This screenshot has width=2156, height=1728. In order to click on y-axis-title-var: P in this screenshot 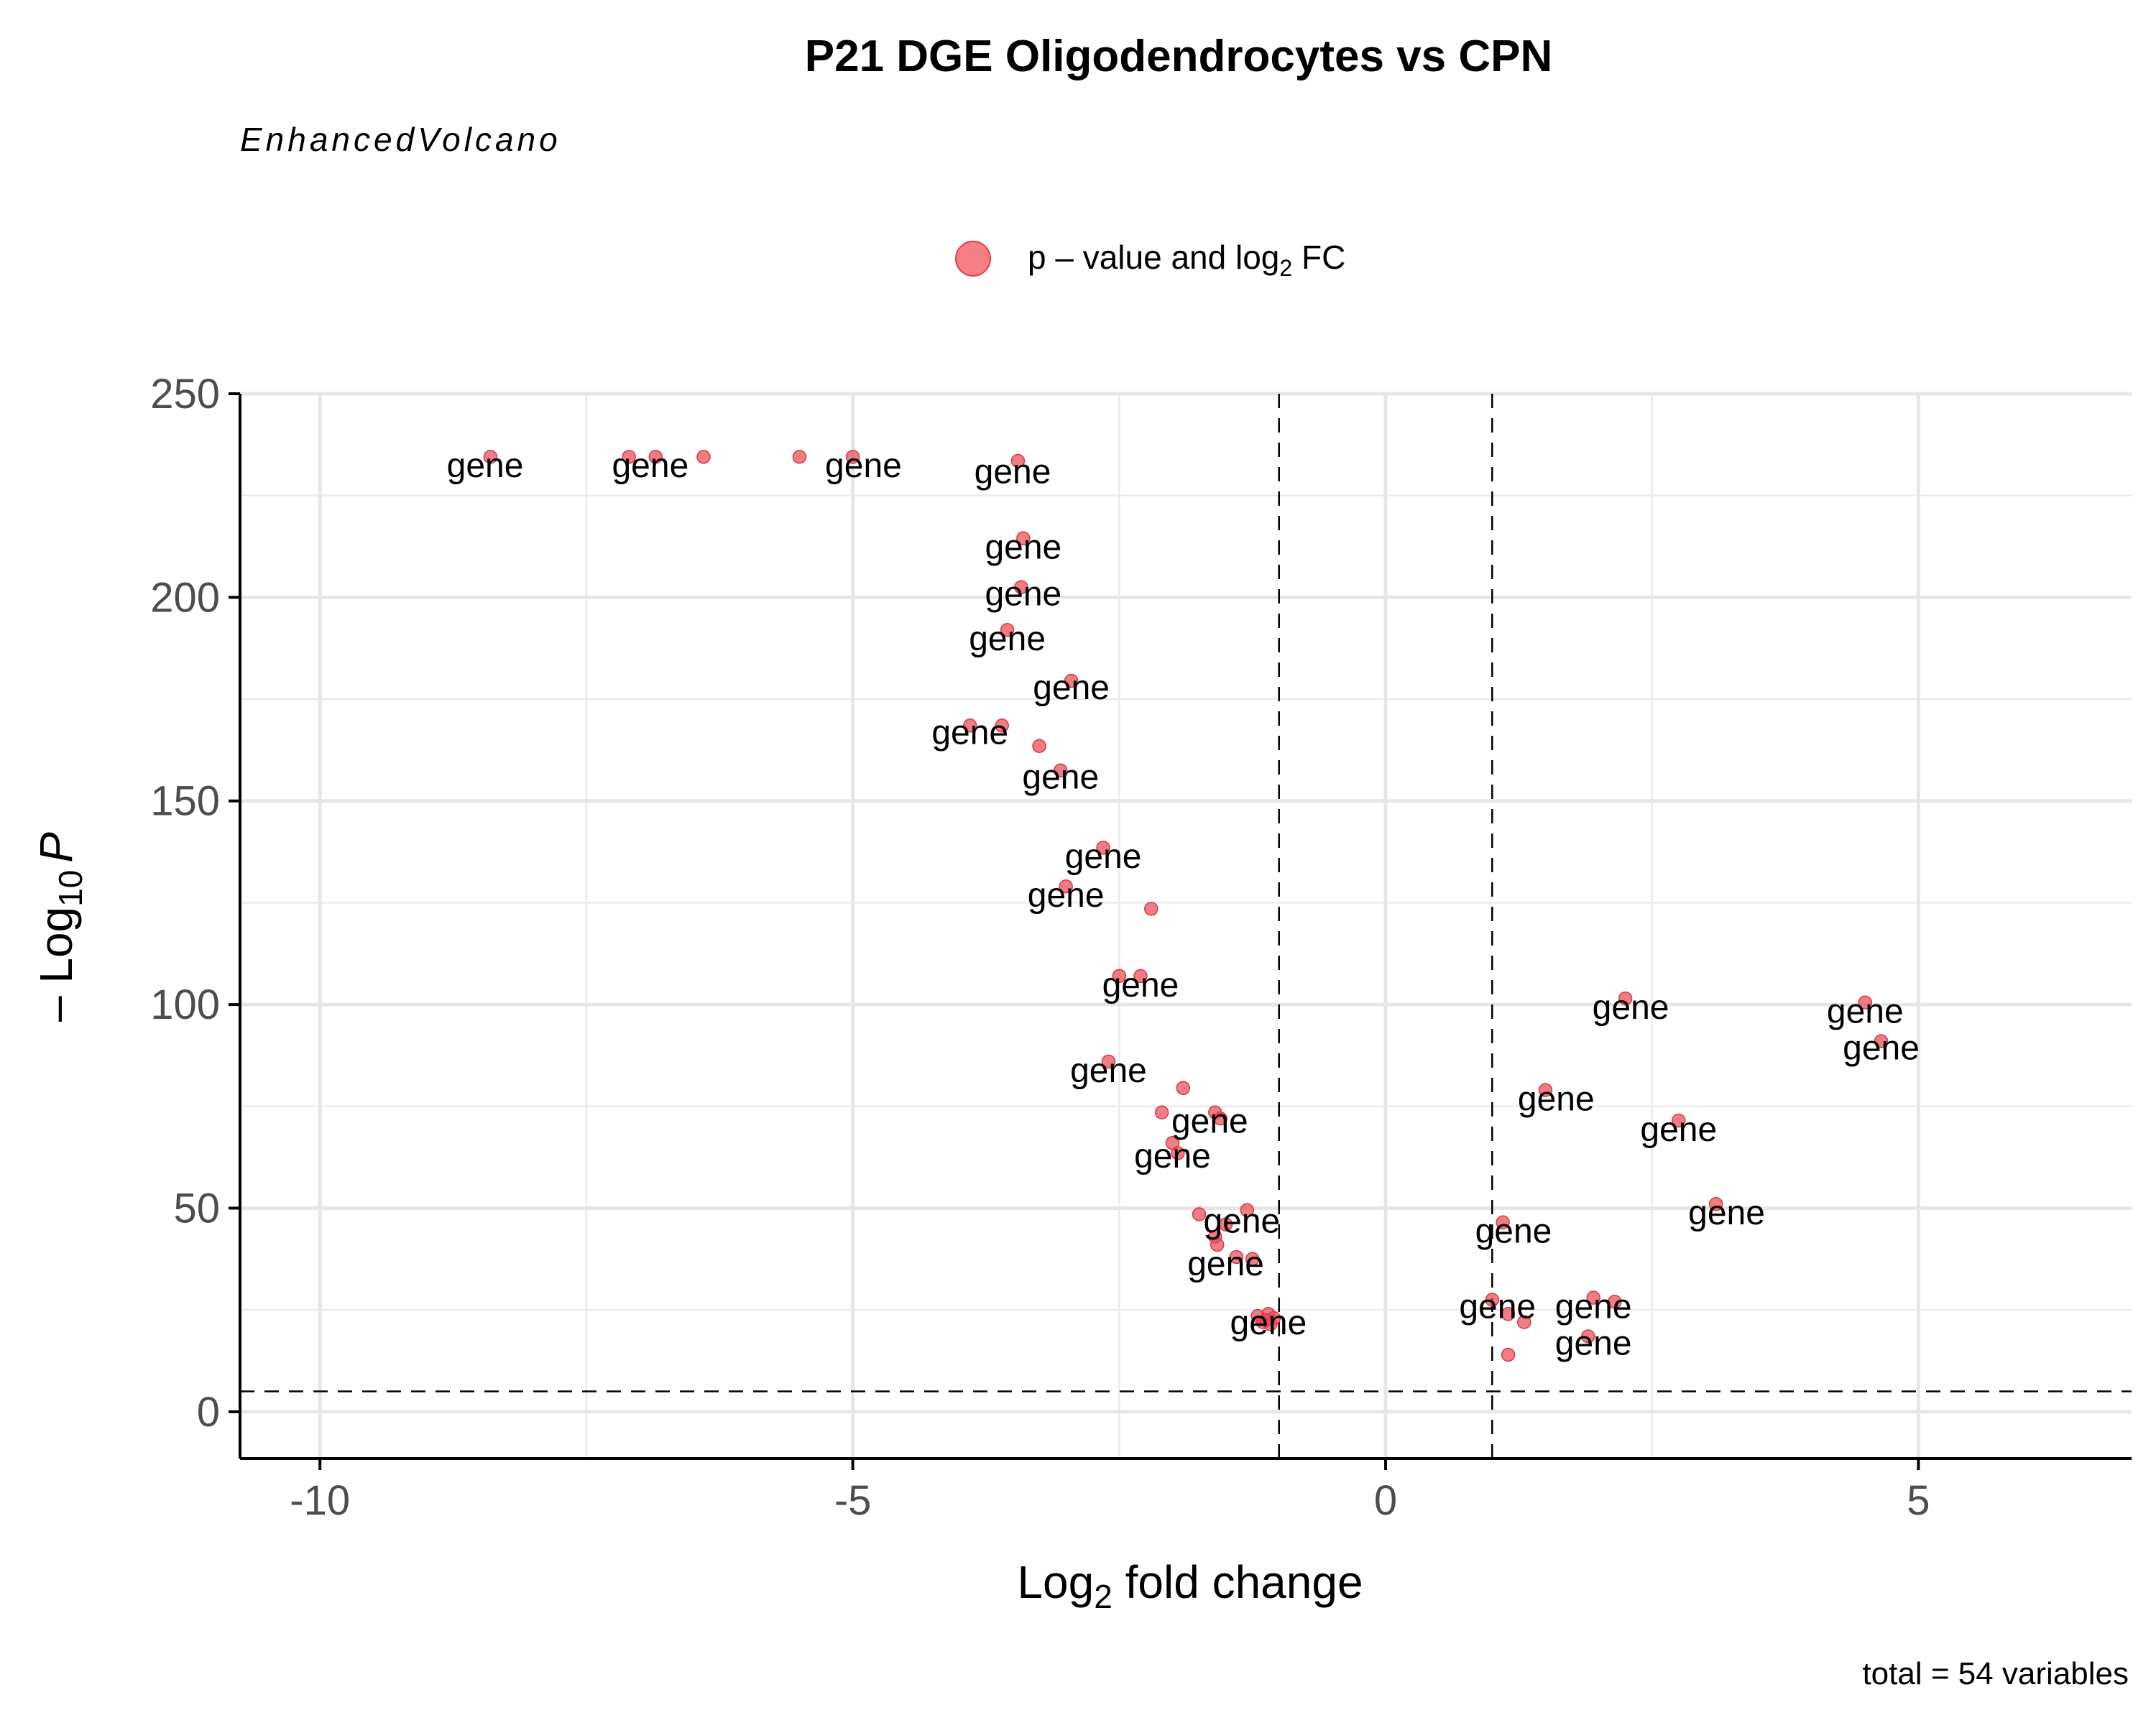, I will do `click(56, 848)`.